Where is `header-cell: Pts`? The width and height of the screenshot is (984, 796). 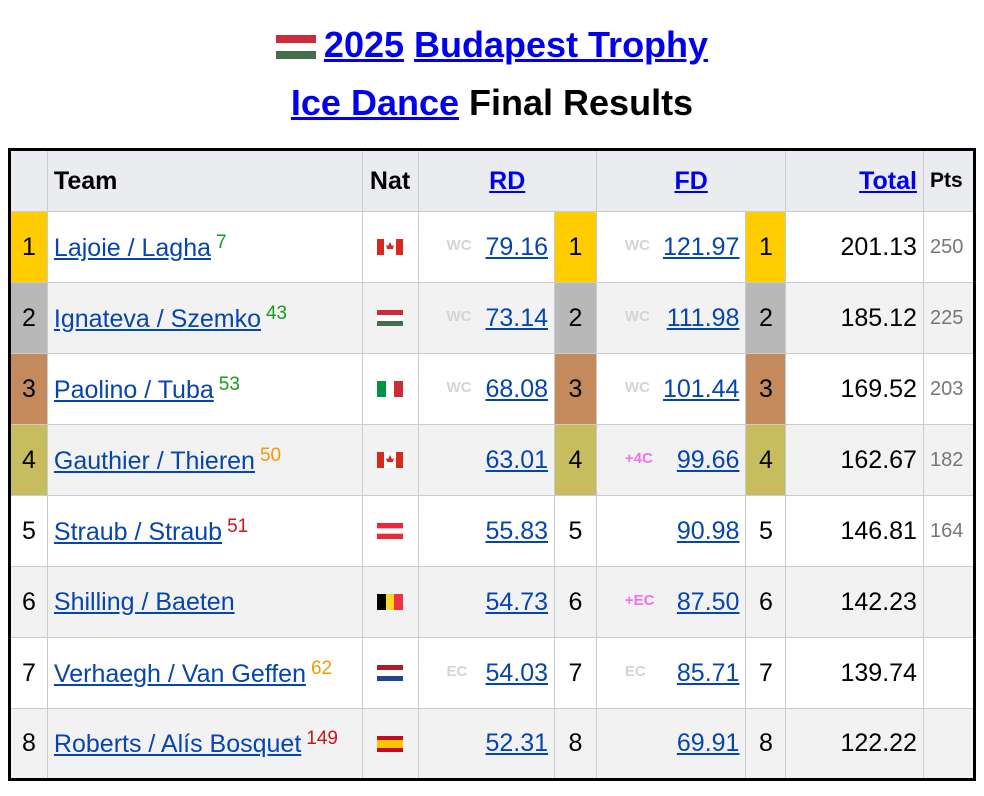
header-cell: Pts is located at coordinates (949, 180).